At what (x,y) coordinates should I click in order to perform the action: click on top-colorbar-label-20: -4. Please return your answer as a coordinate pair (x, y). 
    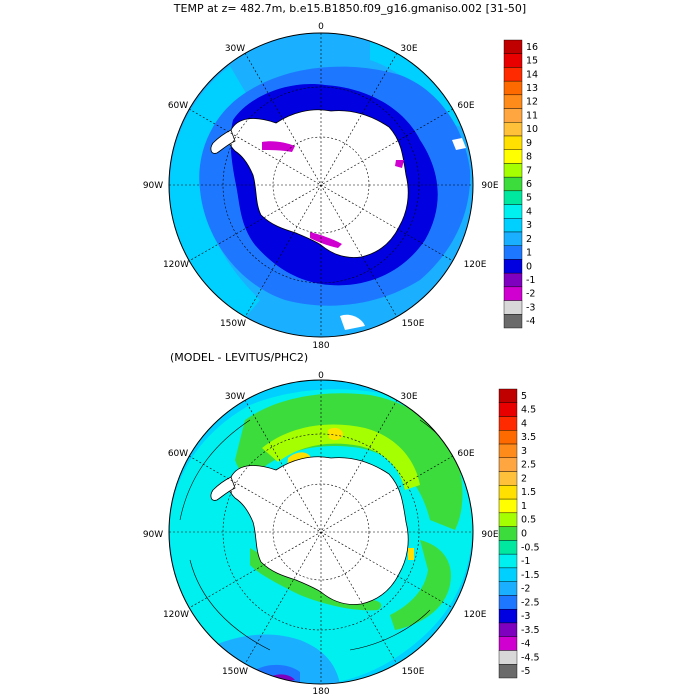
    Looking at the image, I should click on (530, 321).